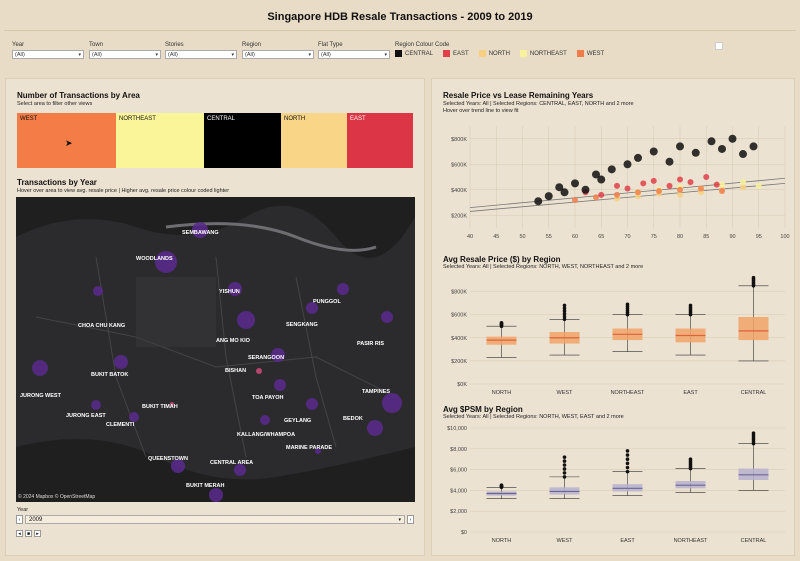  I want to click on filter-stories-select: (All) ▾, so click(201, 54).